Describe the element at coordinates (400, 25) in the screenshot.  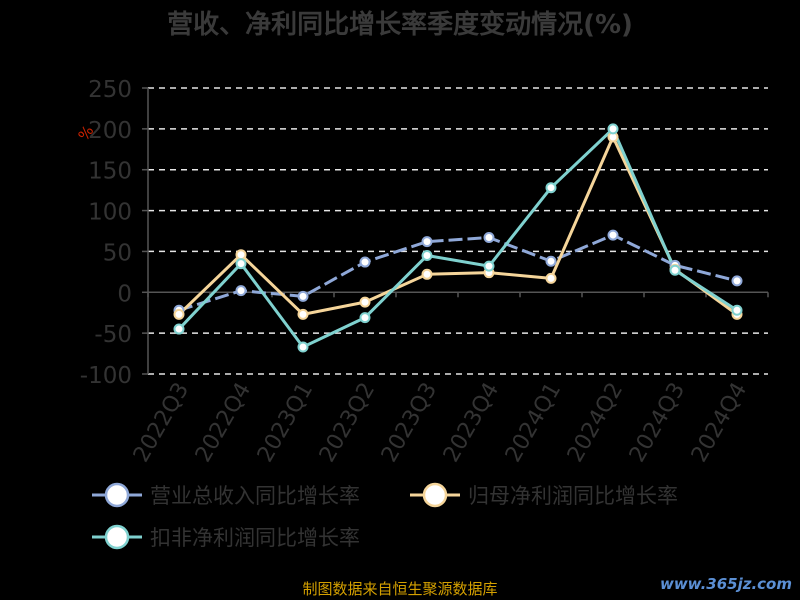
I see `chart-title: 营收、净利同比增长率季度变动情况(%)` at that location.